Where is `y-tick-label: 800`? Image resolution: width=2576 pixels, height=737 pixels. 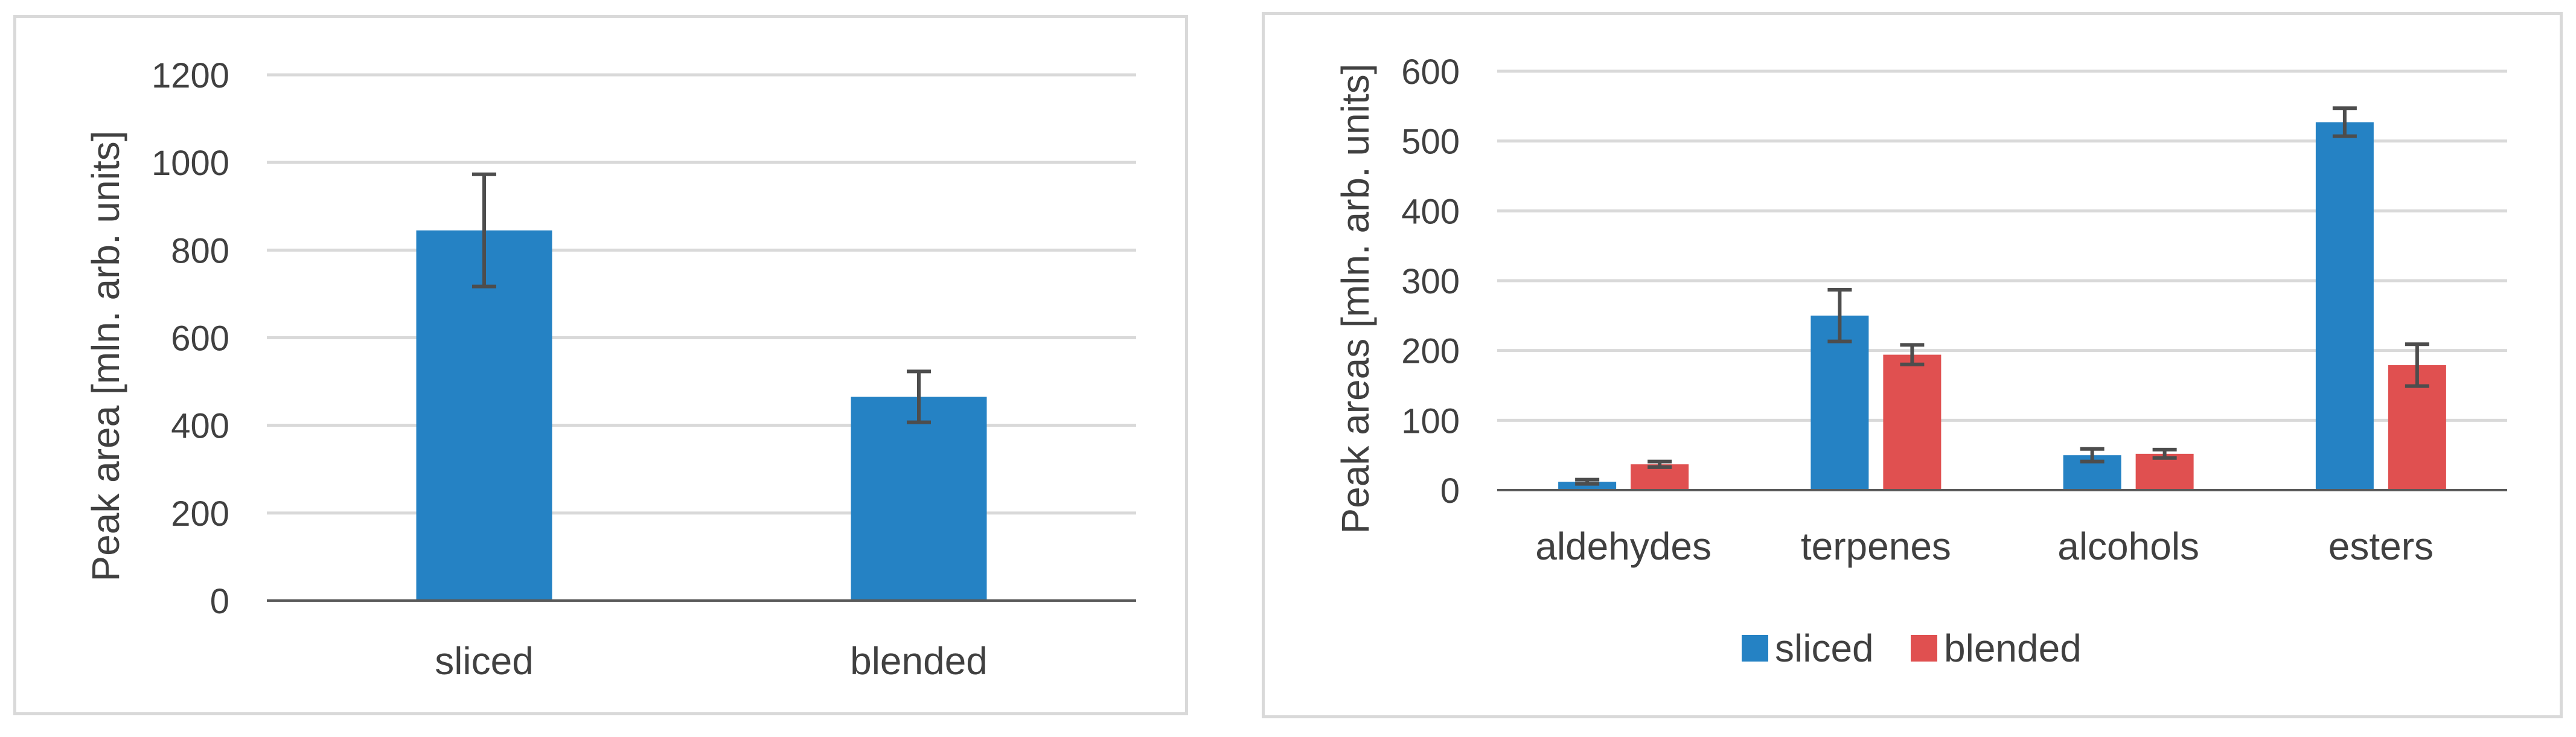 y-tick-label: 800 is located at coordinates (200, 250).